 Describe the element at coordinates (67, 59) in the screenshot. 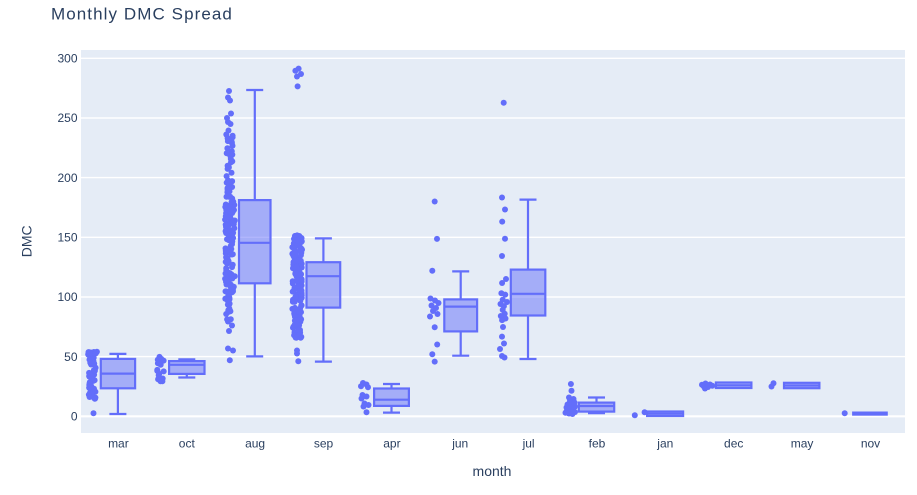

I see `svg-text: 300` at that location.